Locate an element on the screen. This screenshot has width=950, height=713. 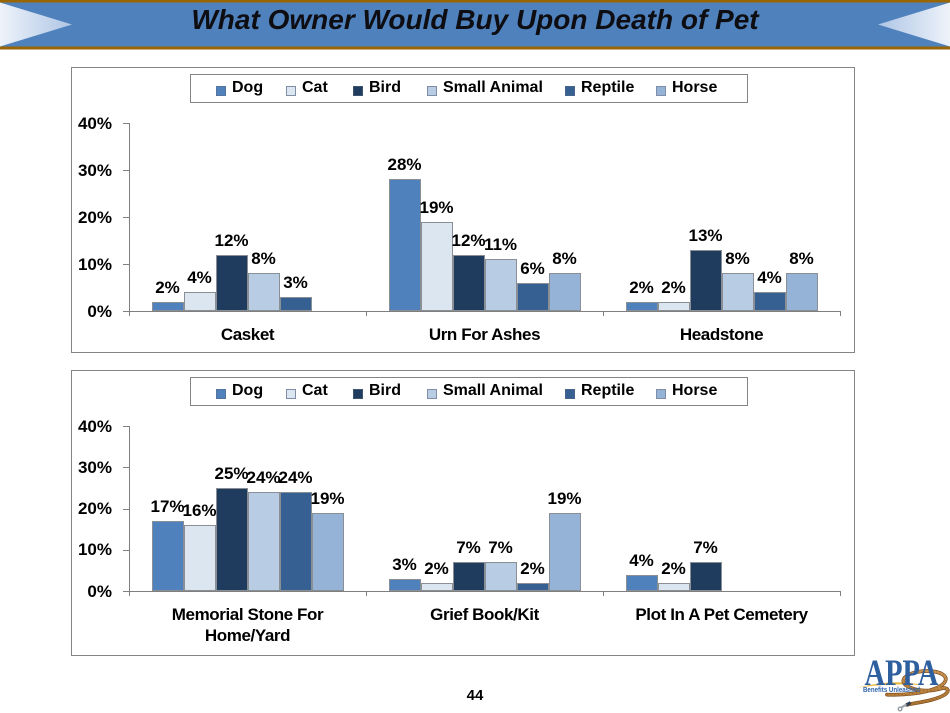
svg-text: Benefits Unleashed is located at coordinates (891, 689).